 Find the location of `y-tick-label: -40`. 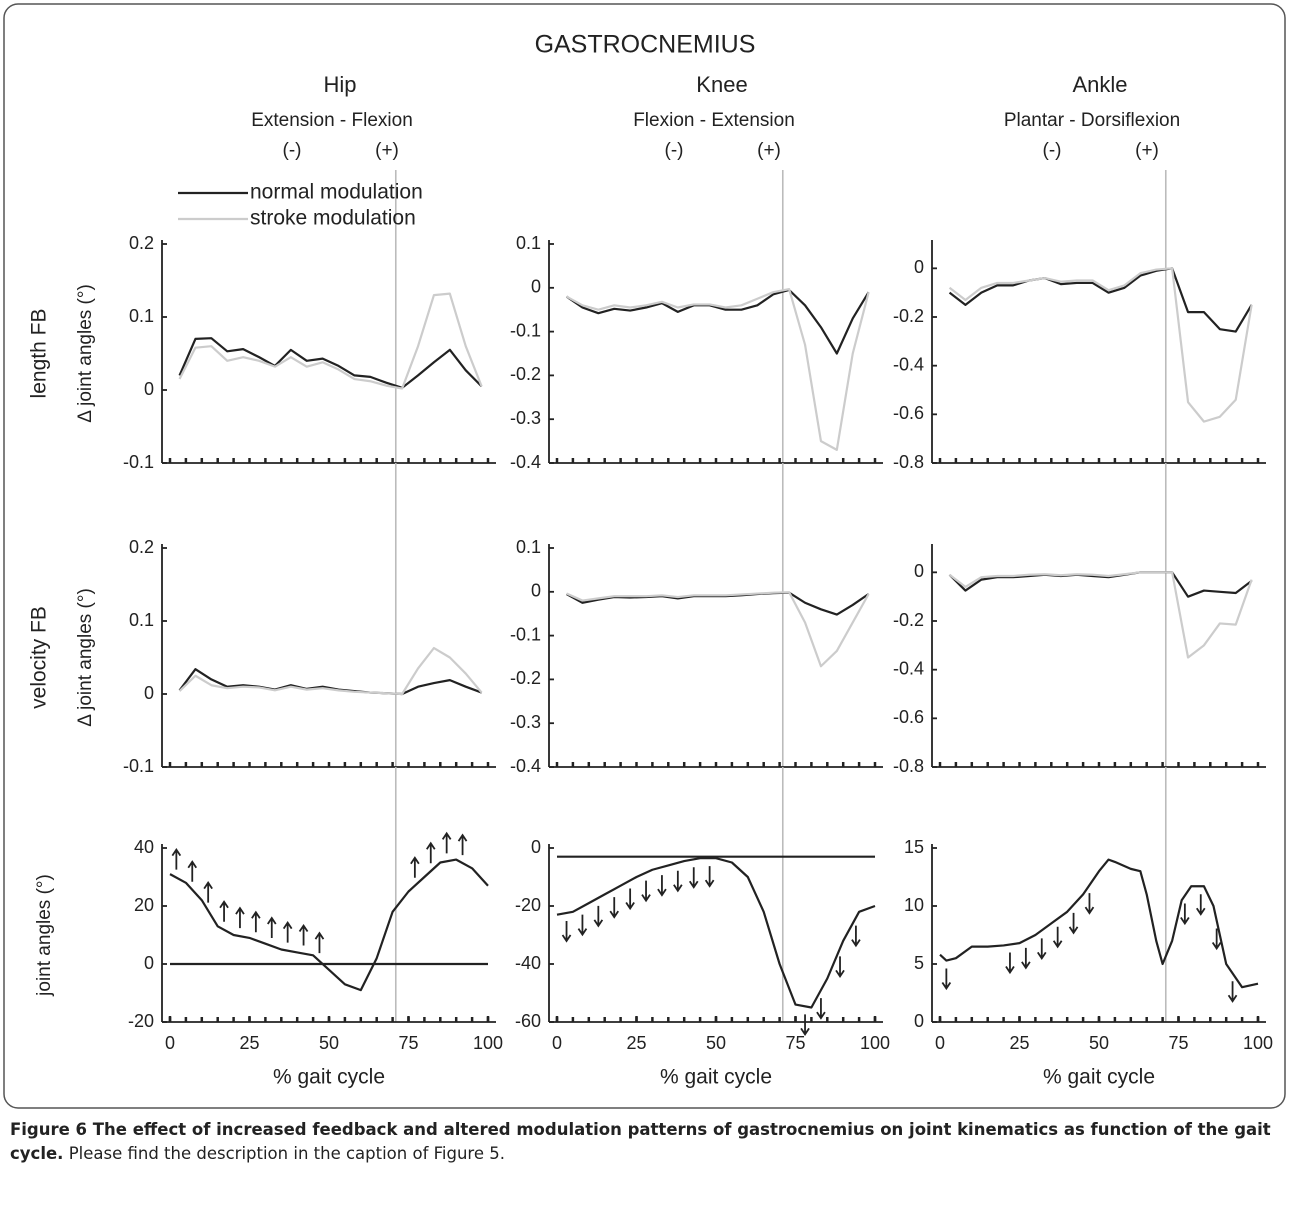

y-tick-label: -40 is located at coordinates (528, 963).